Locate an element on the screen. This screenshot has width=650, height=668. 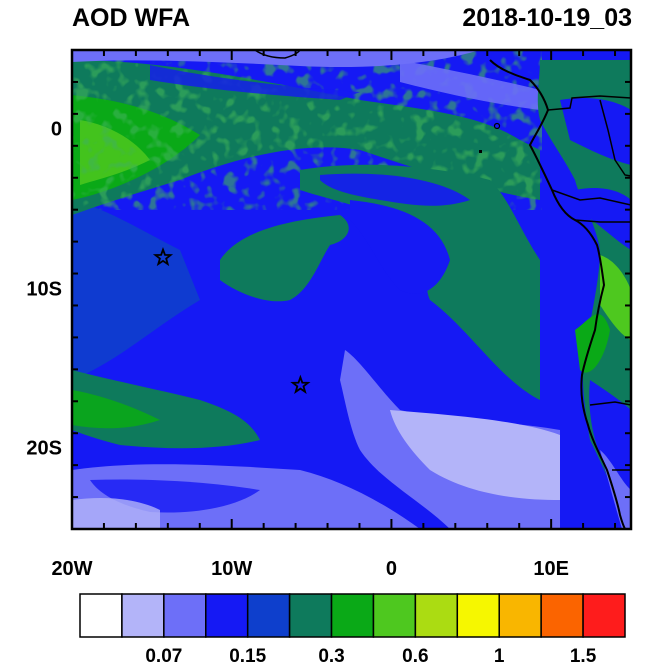
colorbar-label: 1.5 is located at coordinates (583, 656).